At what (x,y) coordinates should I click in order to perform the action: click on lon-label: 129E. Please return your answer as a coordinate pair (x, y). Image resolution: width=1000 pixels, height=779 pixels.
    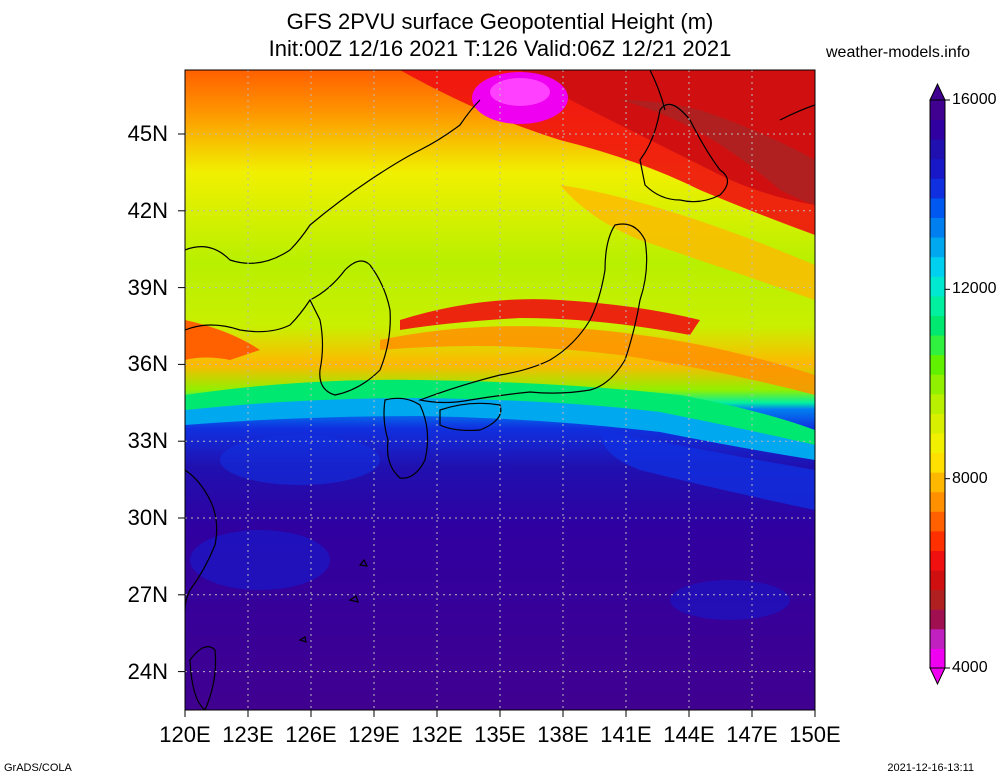
    Looking at the image, I should click on (374, 734).